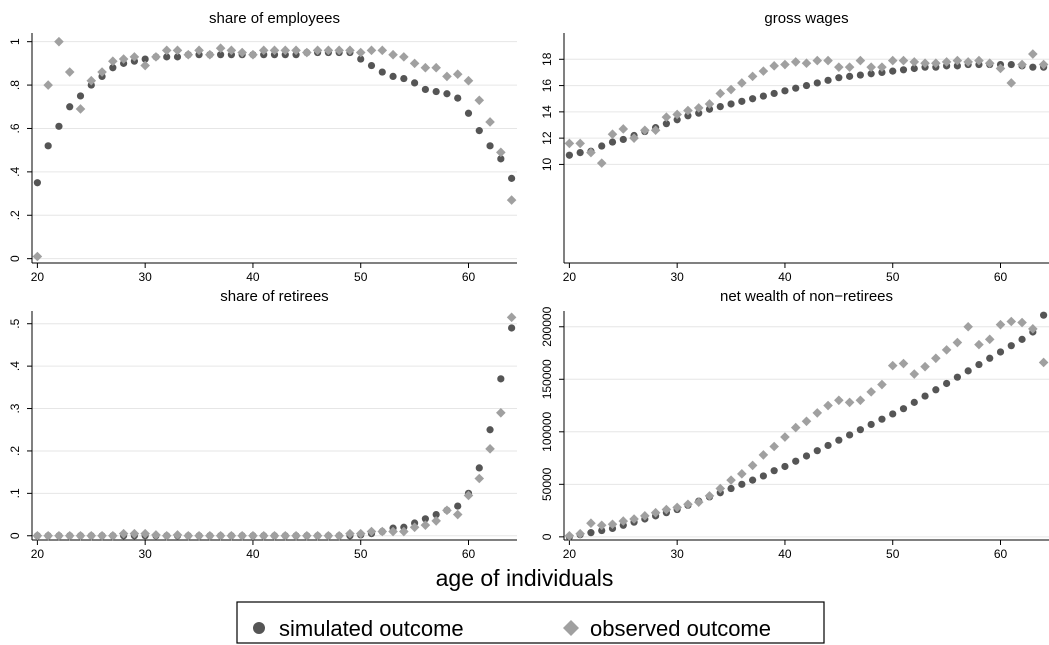 The width and height of the screenshot is (1049, 645). Describe the element at coordinates (547, 379) in the screenshot. I see `y-tick-label: 150000` at that location.